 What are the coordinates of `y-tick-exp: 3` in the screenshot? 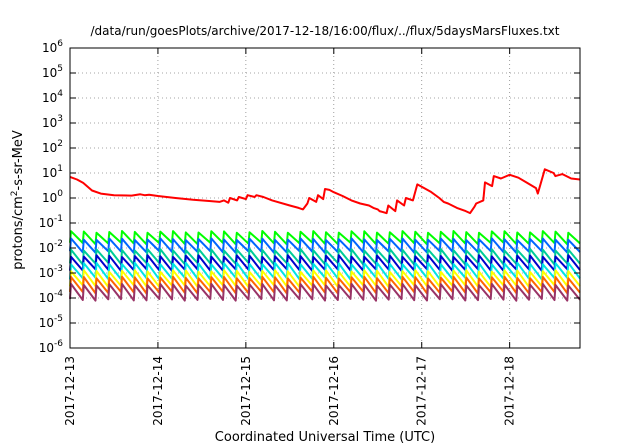 It's located at (60, 119).